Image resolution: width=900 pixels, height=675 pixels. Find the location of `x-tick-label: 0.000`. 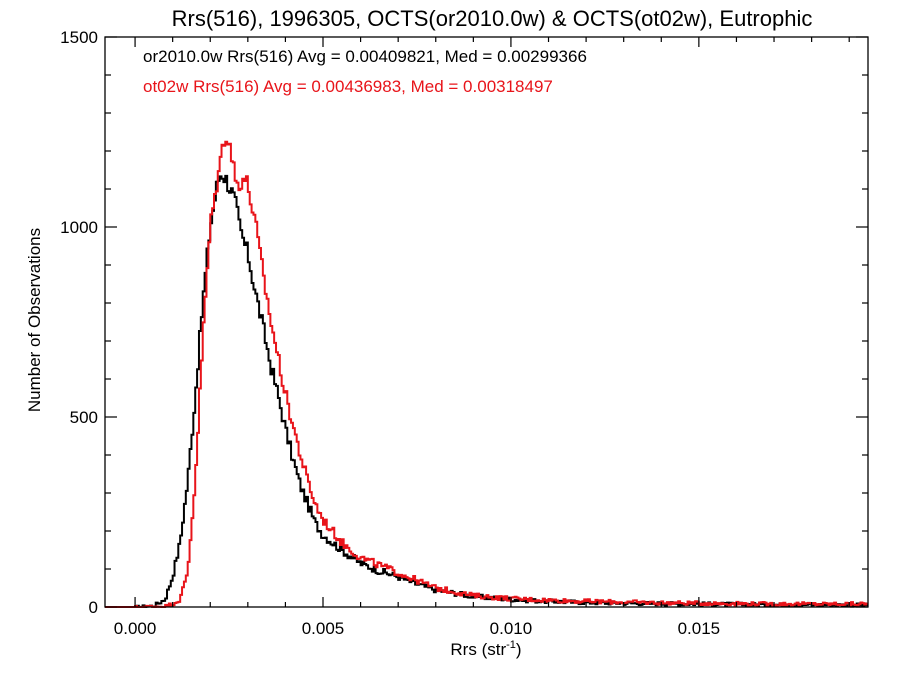

x-tick-label: 0.000 is located at coordinates (135, 628).